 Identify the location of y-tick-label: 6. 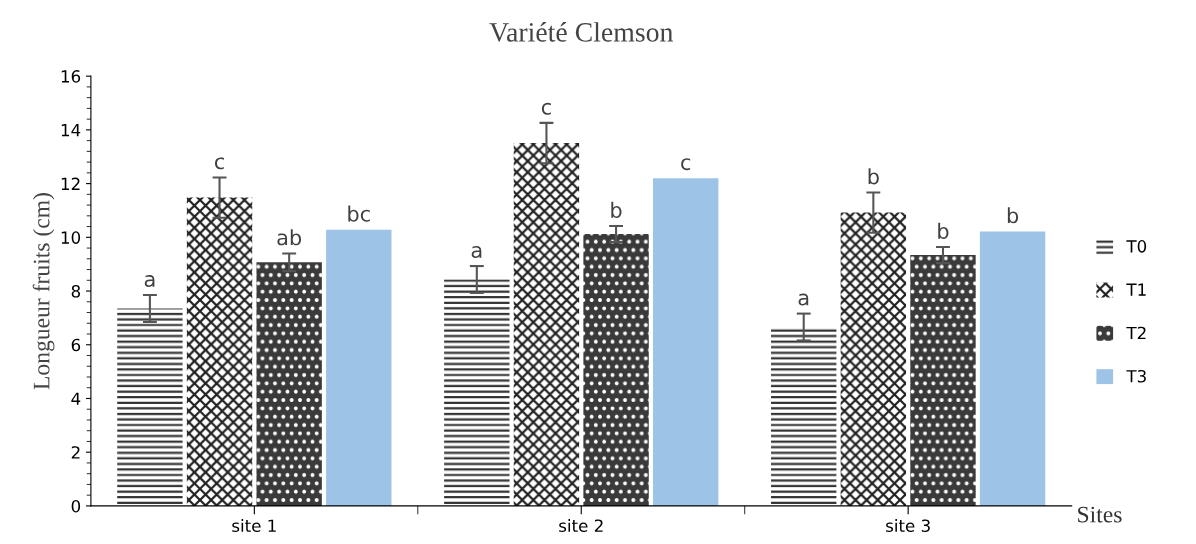
(76, 345).